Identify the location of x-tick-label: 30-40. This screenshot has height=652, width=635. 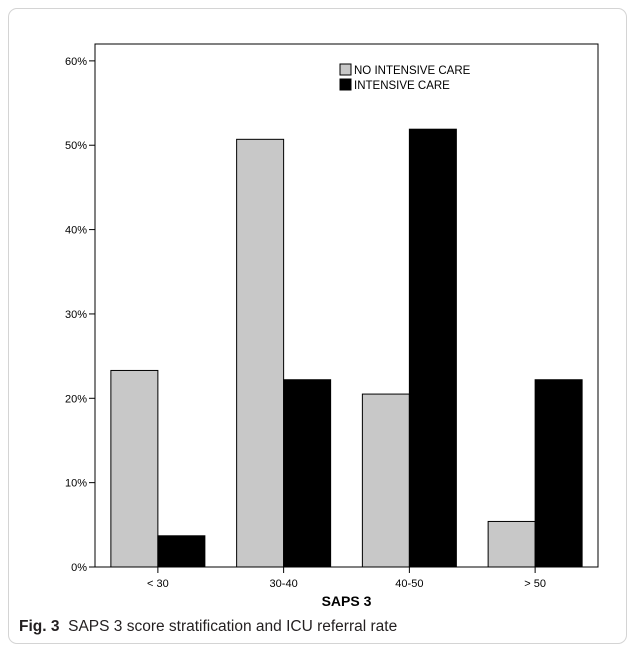
(284, 584).